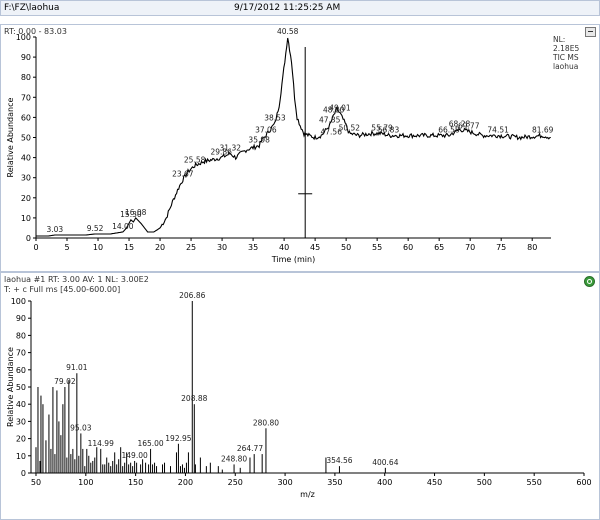 The width and height of the screenshot is (600, 520). Describe the element at coordinates (543, 129) in the screenshot. I see `peak-label: 81.69` at that location.